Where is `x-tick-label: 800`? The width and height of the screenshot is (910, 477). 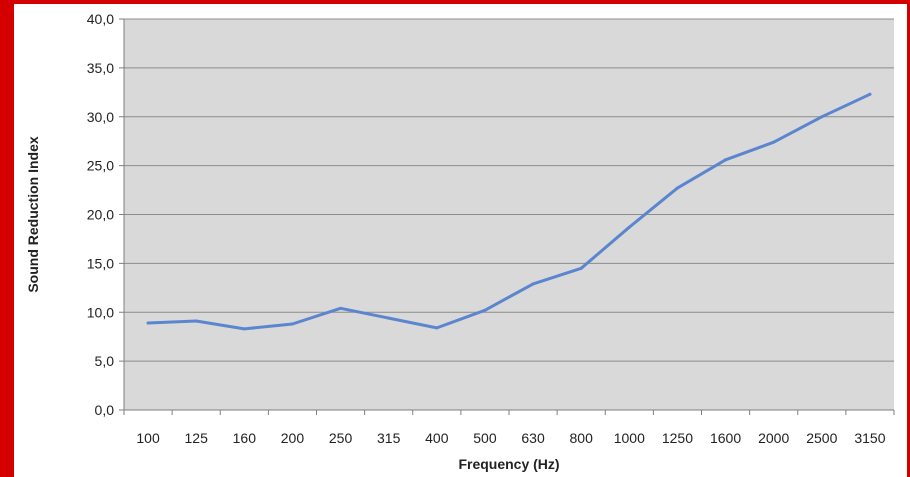
x-tick-label: 800 is located at coordinates (582, 438).